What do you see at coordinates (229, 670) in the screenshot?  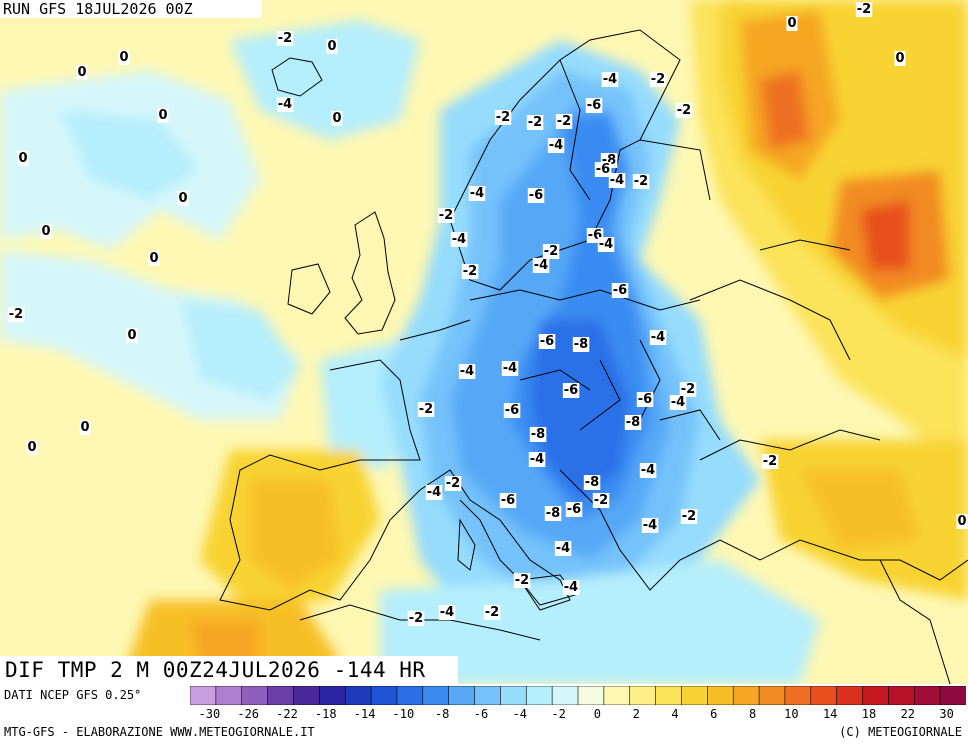 I see `field-title: DIF TMP 2 M 00Z24JUL2026 -144 HR` at bounding box center [229, 670].